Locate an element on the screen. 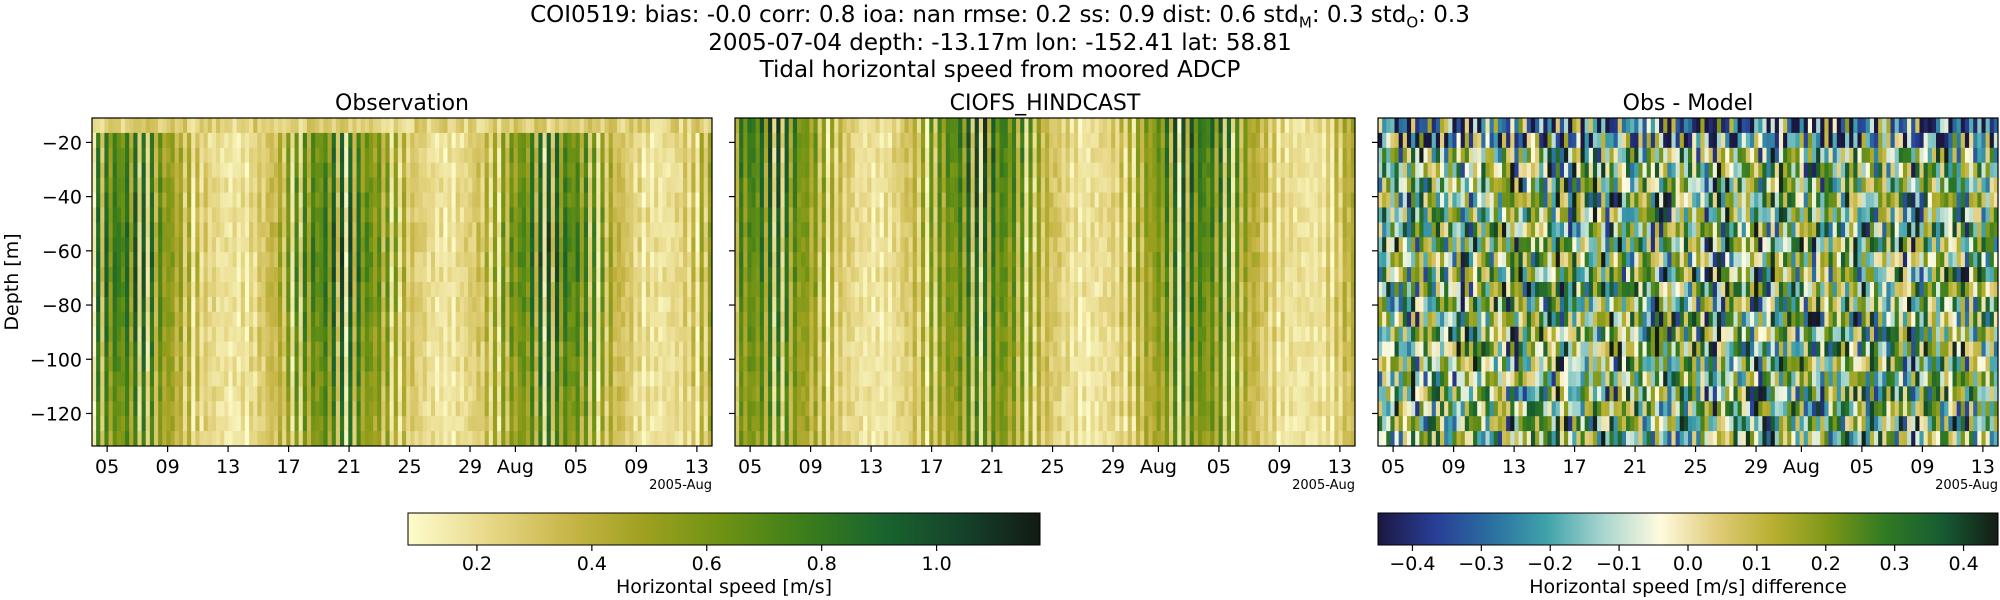  x-tick-label: 29 is located at coordinates (470, 467).